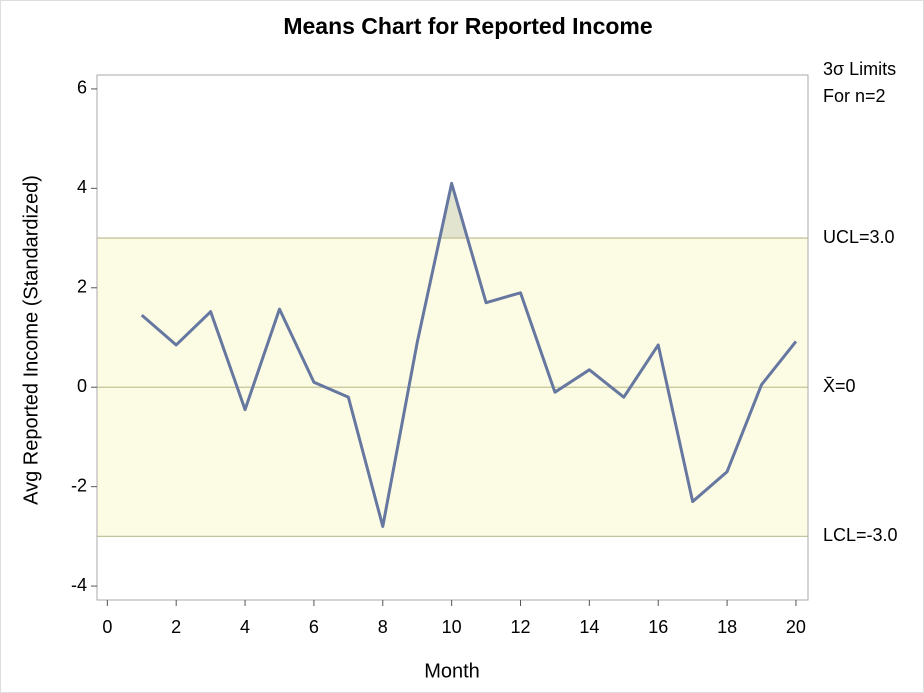  What do you see at coordinates (589, 627) in the screenshot?
I see `x-tick-label: 14` at bounding box center [589, 627].